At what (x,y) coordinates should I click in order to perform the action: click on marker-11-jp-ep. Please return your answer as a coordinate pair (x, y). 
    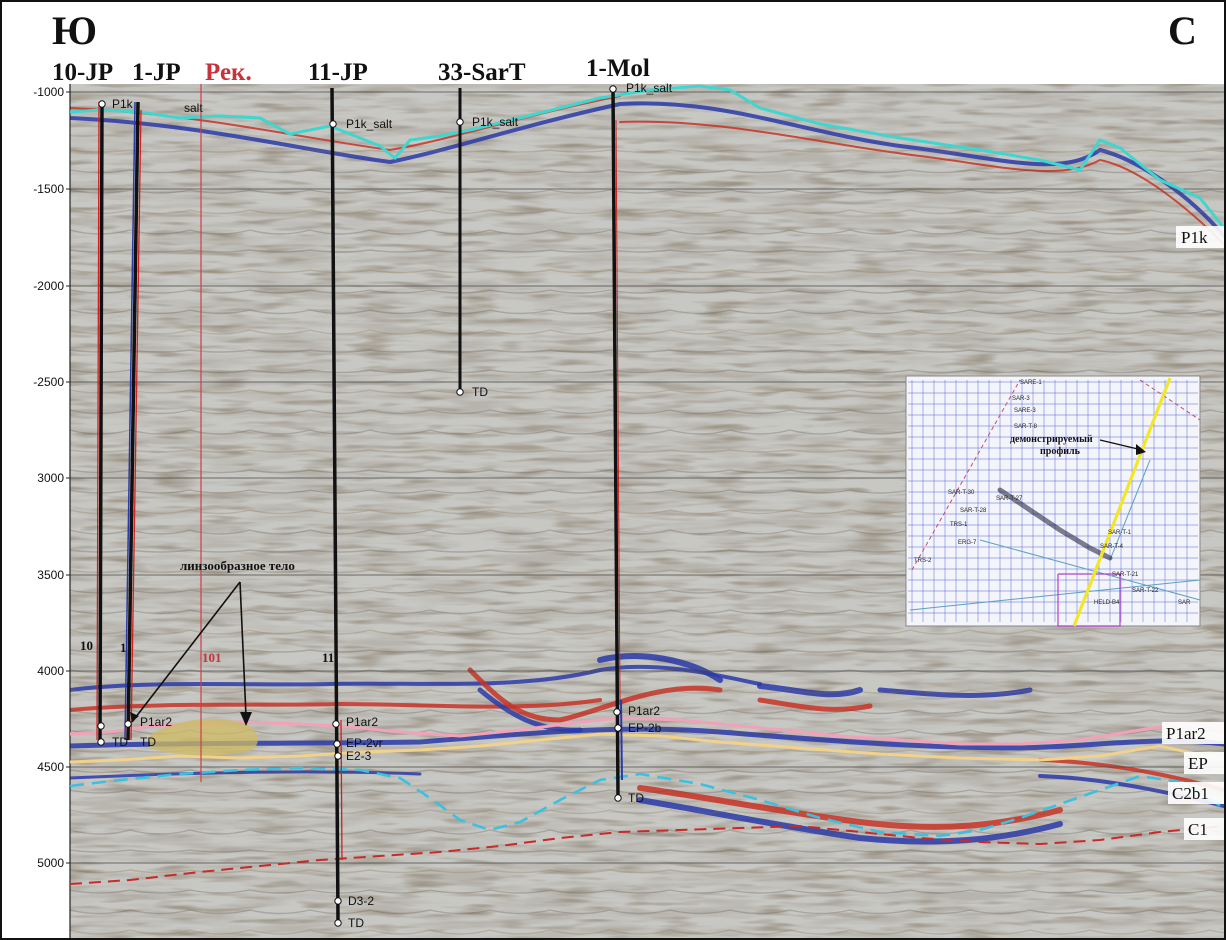
    Looking at the image, I should click on (337, 744).